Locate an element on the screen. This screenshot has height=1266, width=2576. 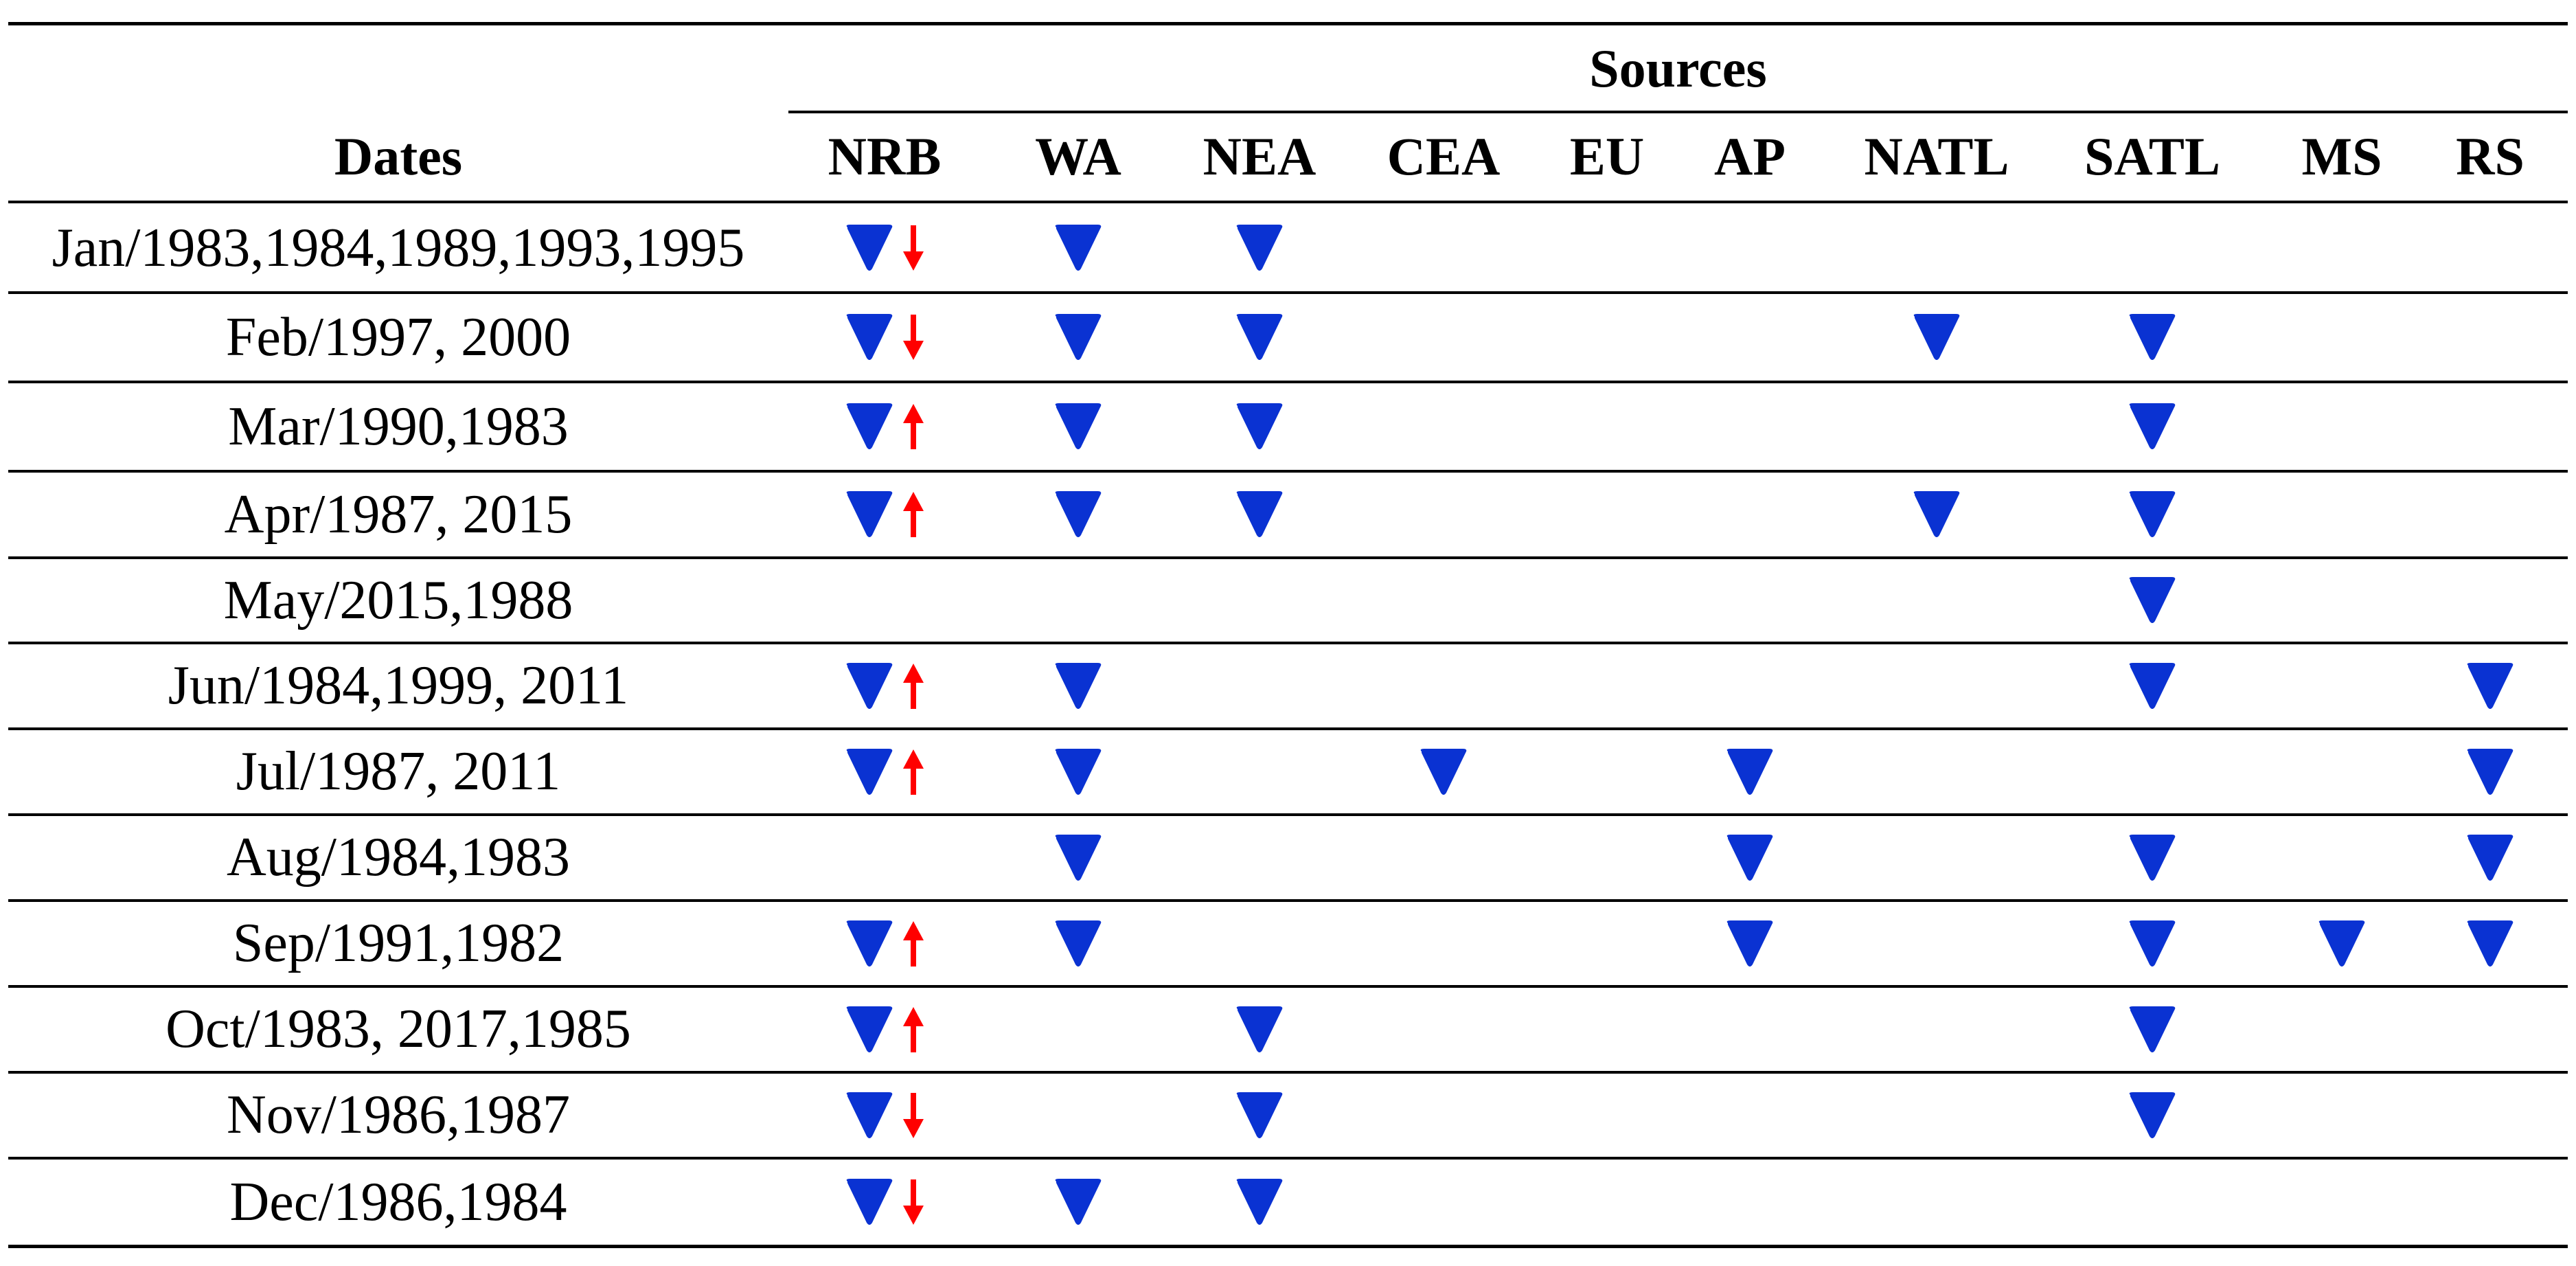
date-cell: Oct/1983, 2017,1985 is located at coordinates (398, 1029).